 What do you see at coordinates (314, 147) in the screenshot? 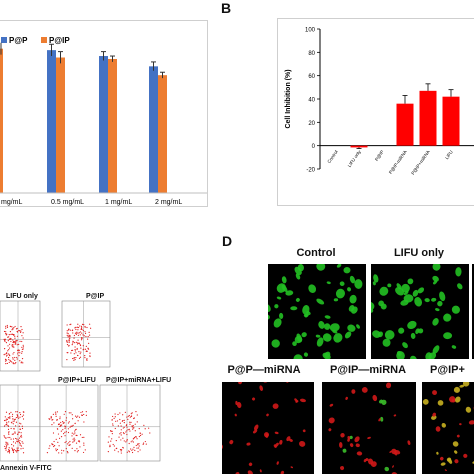
I see `y-tick-label: 0` at bounding box center [314, 147].